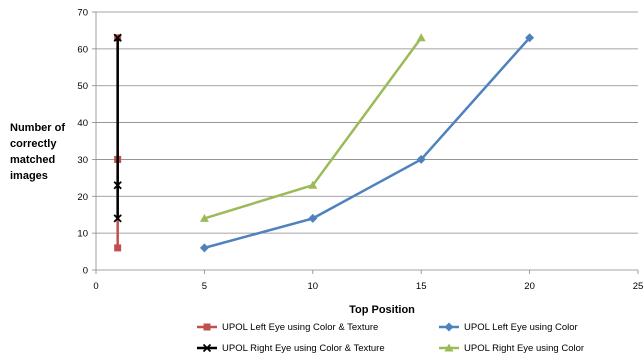  Describe the element at coordinates (82, 123) in the screenshot. I see `y-tick-label-40: 40` at that location.